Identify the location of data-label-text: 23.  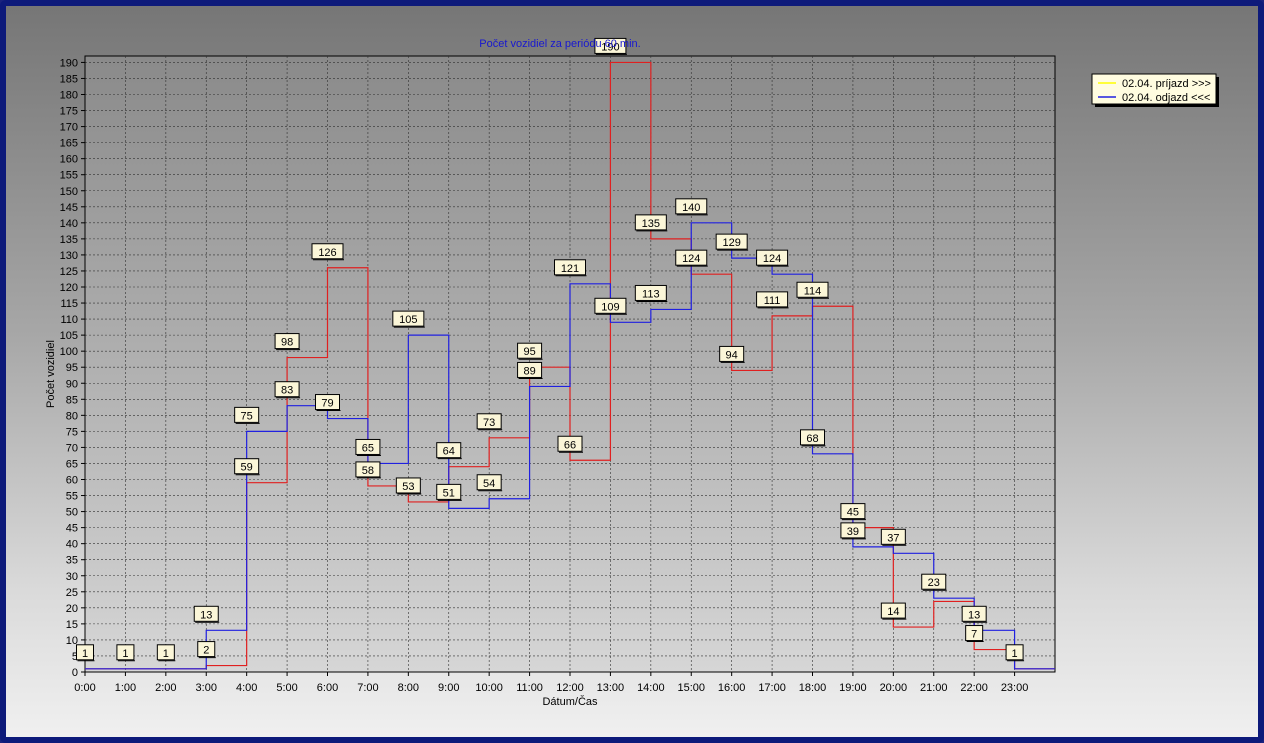
(934, 583).